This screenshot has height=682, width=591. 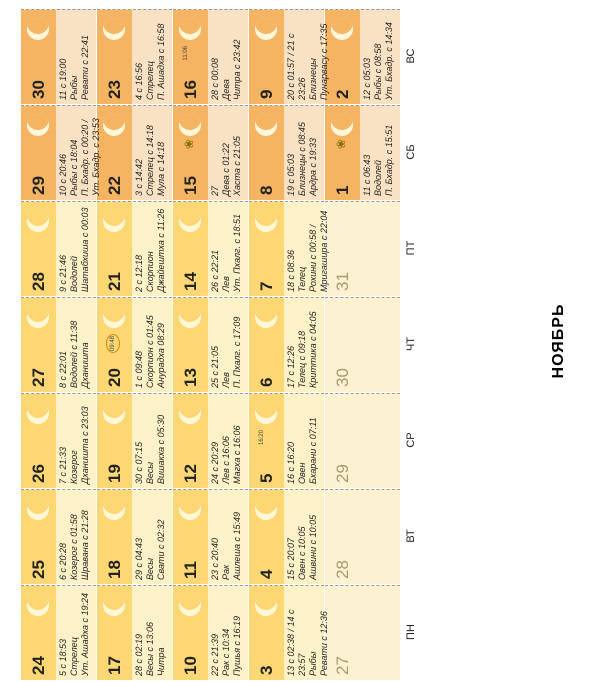 What do you see at coordinates (38, 569) in the screenshot?
I see `day-number: 25` at bounding box center [38, 569].